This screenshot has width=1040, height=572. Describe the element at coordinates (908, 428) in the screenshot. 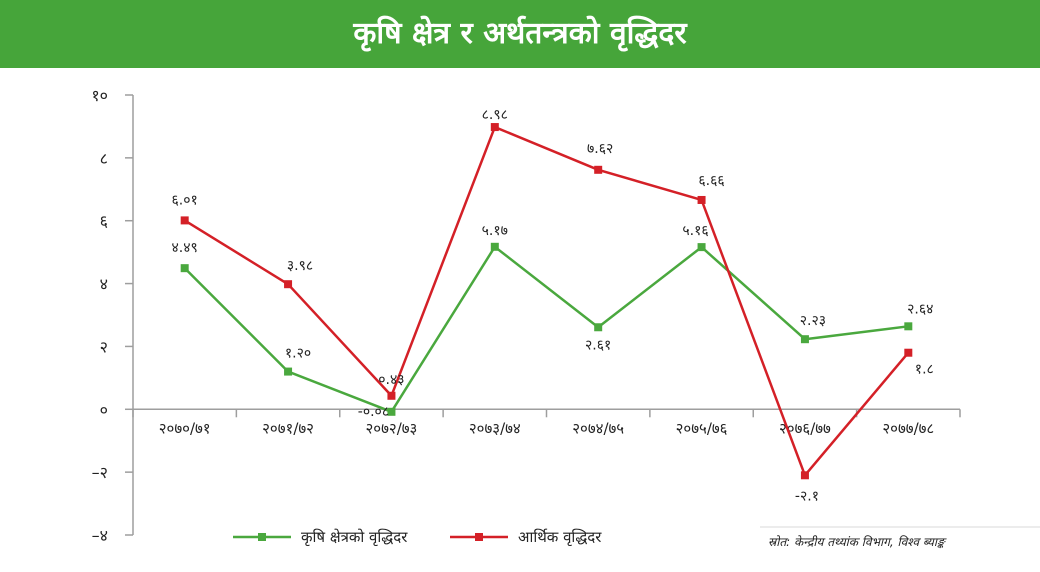

I see `x-tick-label: २०७७/७८` at that location.